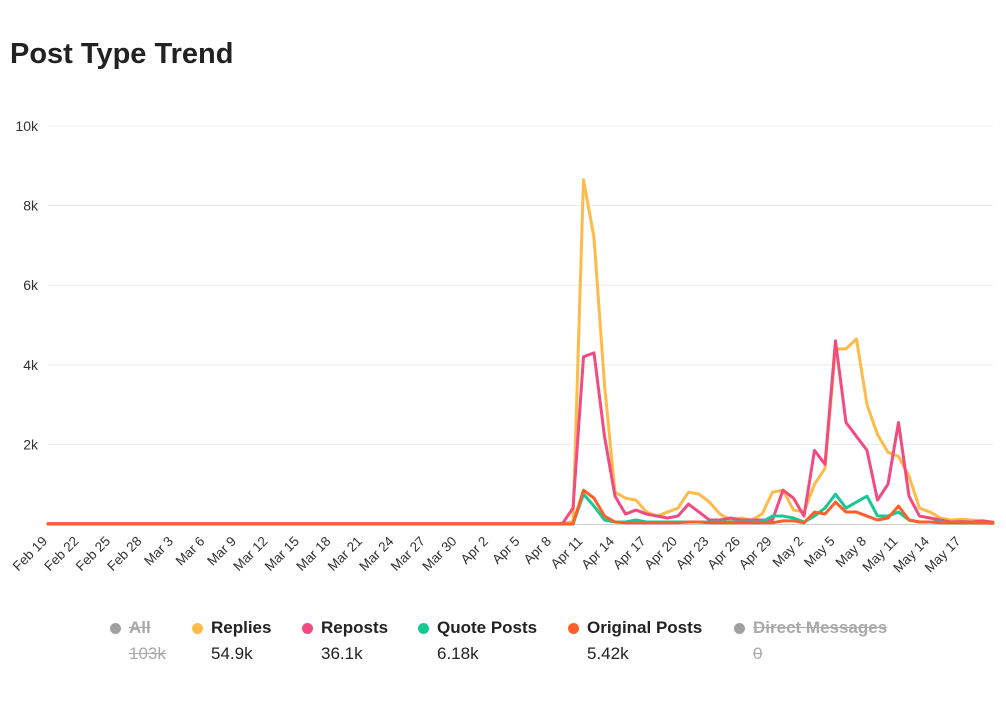  Describe the element at coordinates (820, 627) in the screenshot. I see `legend-label-direct-messages: Direct Messages` at that location.